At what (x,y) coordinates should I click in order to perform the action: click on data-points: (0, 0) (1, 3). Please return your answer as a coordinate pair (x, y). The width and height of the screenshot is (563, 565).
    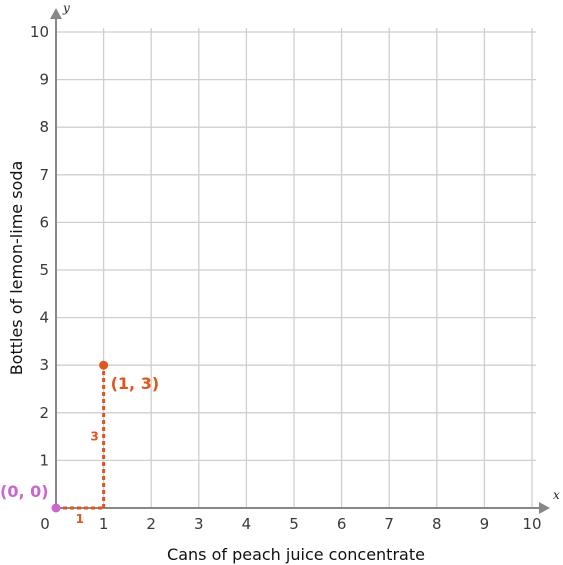
    Looking at the image, I should click on (80, 436).